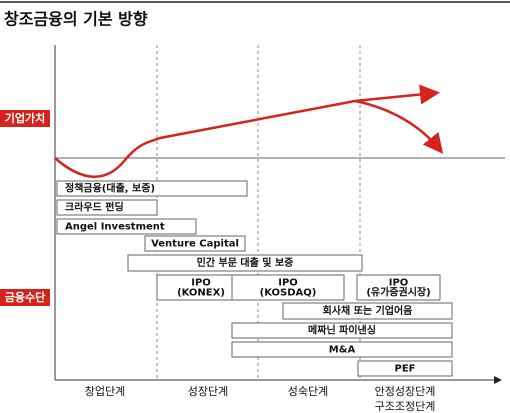 Image resolution: width=510 pixels, height=413 pixels. Describe the element at coordinates (399, 126) in the screenshot. I see `decline-curve` at that location.